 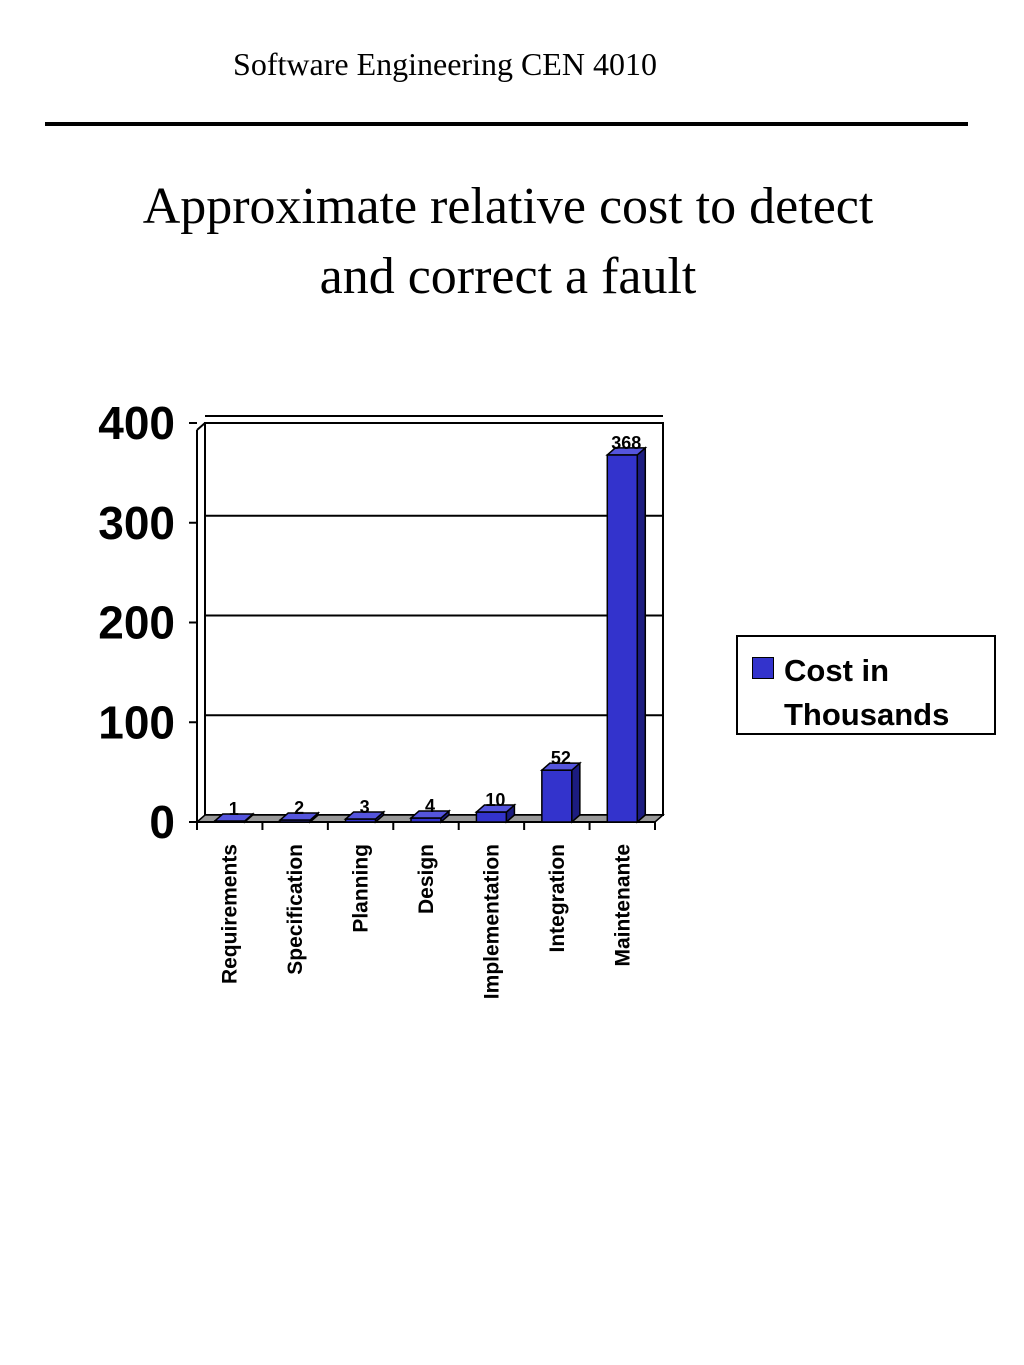 What do you see at coordinates (234, 809) in the screenshot?
I see `data-label: 1` at bounding box center [234, 809].